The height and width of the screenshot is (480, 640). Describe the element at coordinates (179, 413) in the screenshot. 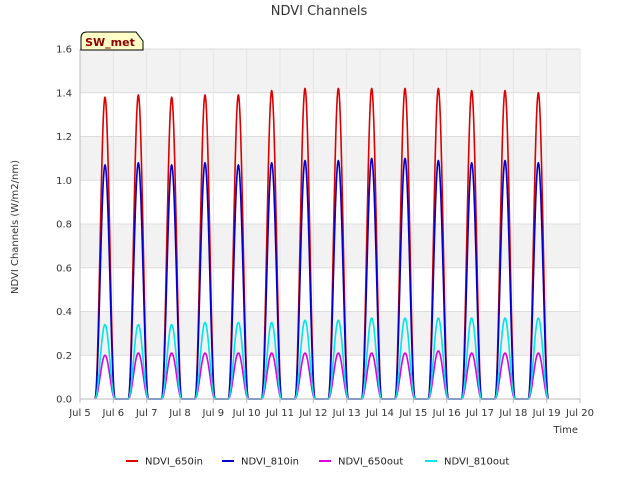

I see `x-tick-label: Jul 8` at that location.